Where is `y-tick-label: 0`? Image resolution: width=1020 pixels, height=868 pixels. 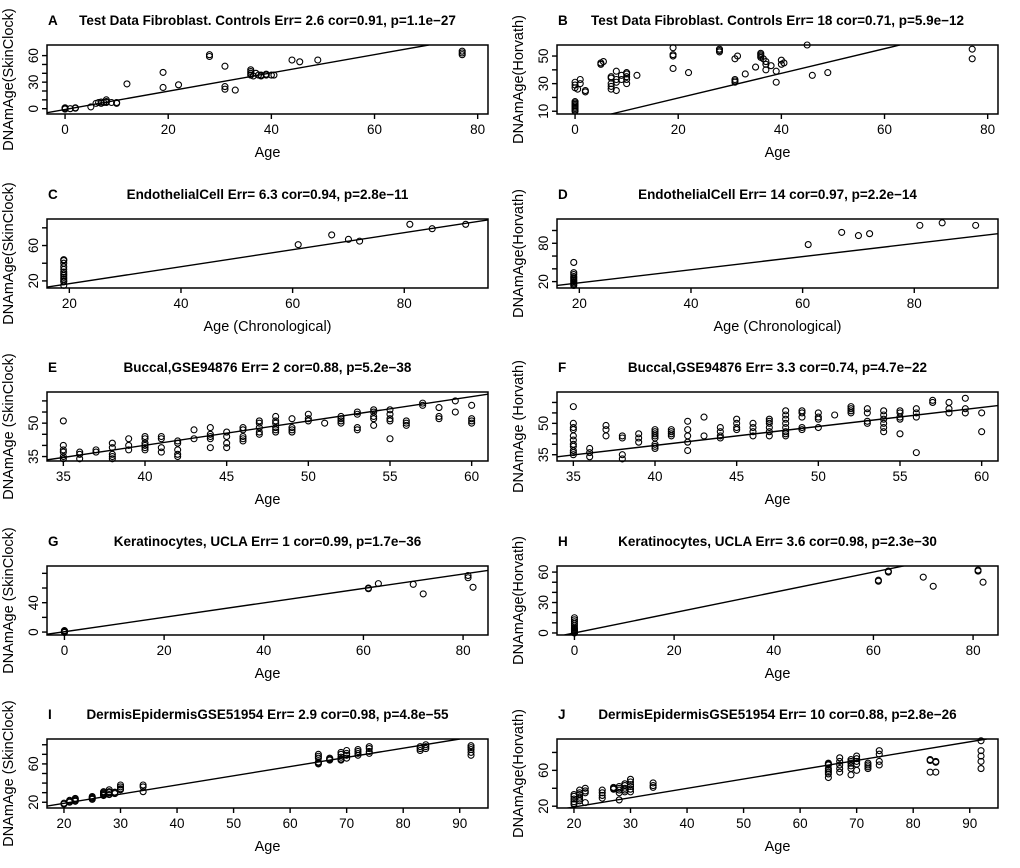 y-tick-label: 0 is located at coordinates (33, 109).